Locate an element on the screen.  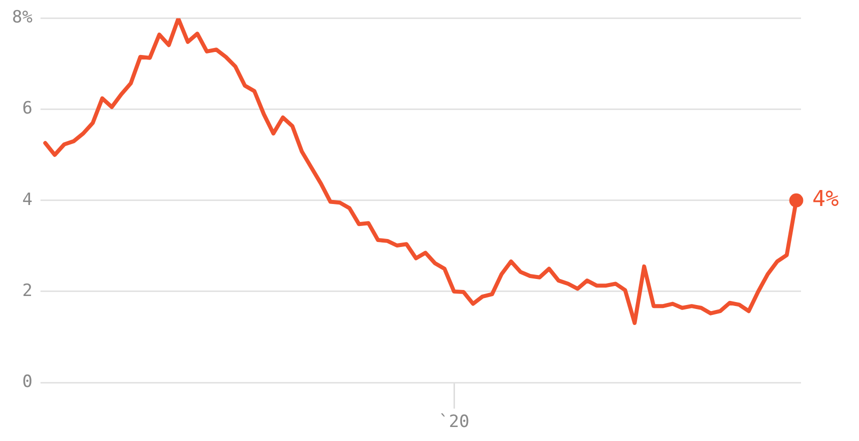
x-tick-label: `20 is located at coordinates (454, 422).